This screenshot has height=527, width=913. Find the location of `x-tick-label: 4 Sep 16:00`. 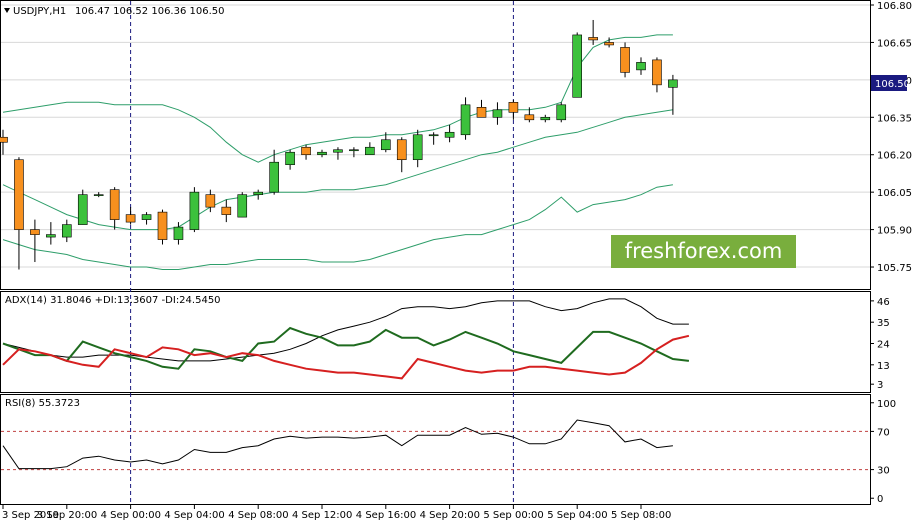

x-tick-label: 4 Sep 16:00 is located at coordinates (386, 515).